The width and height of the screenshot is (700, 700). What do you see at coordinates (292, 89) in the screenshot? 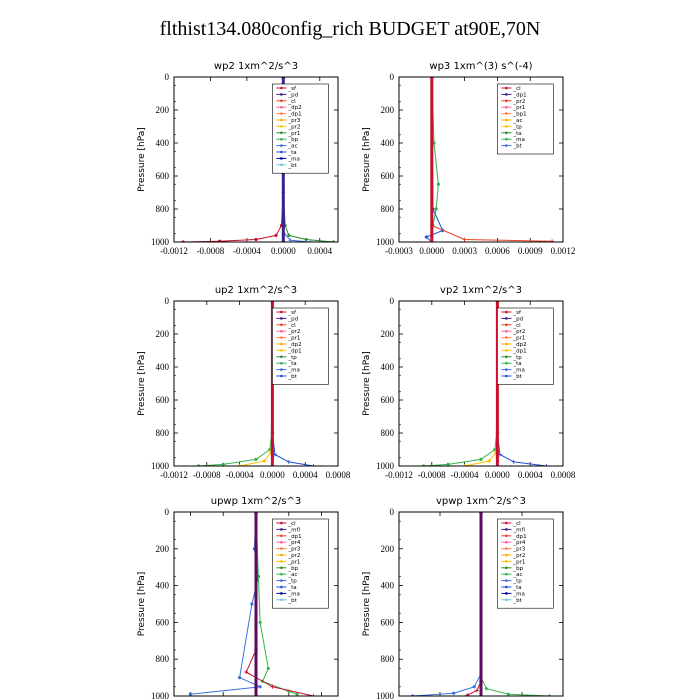
I see `legend-label: _sf` at bounding box center [292, 89].